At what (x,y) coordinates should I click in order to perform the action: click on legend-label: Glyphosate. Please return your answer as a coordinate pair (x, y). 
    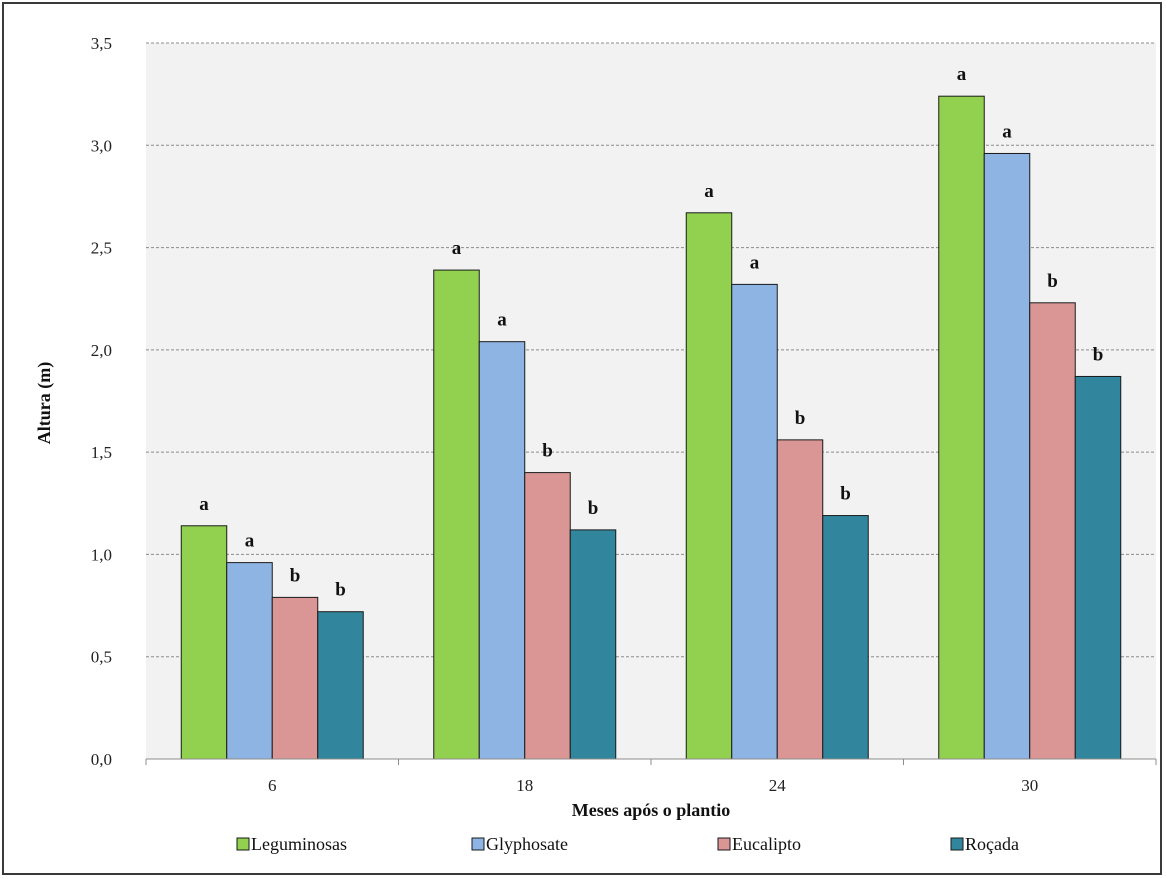
    Looking at the image, I should click on (527, 844).